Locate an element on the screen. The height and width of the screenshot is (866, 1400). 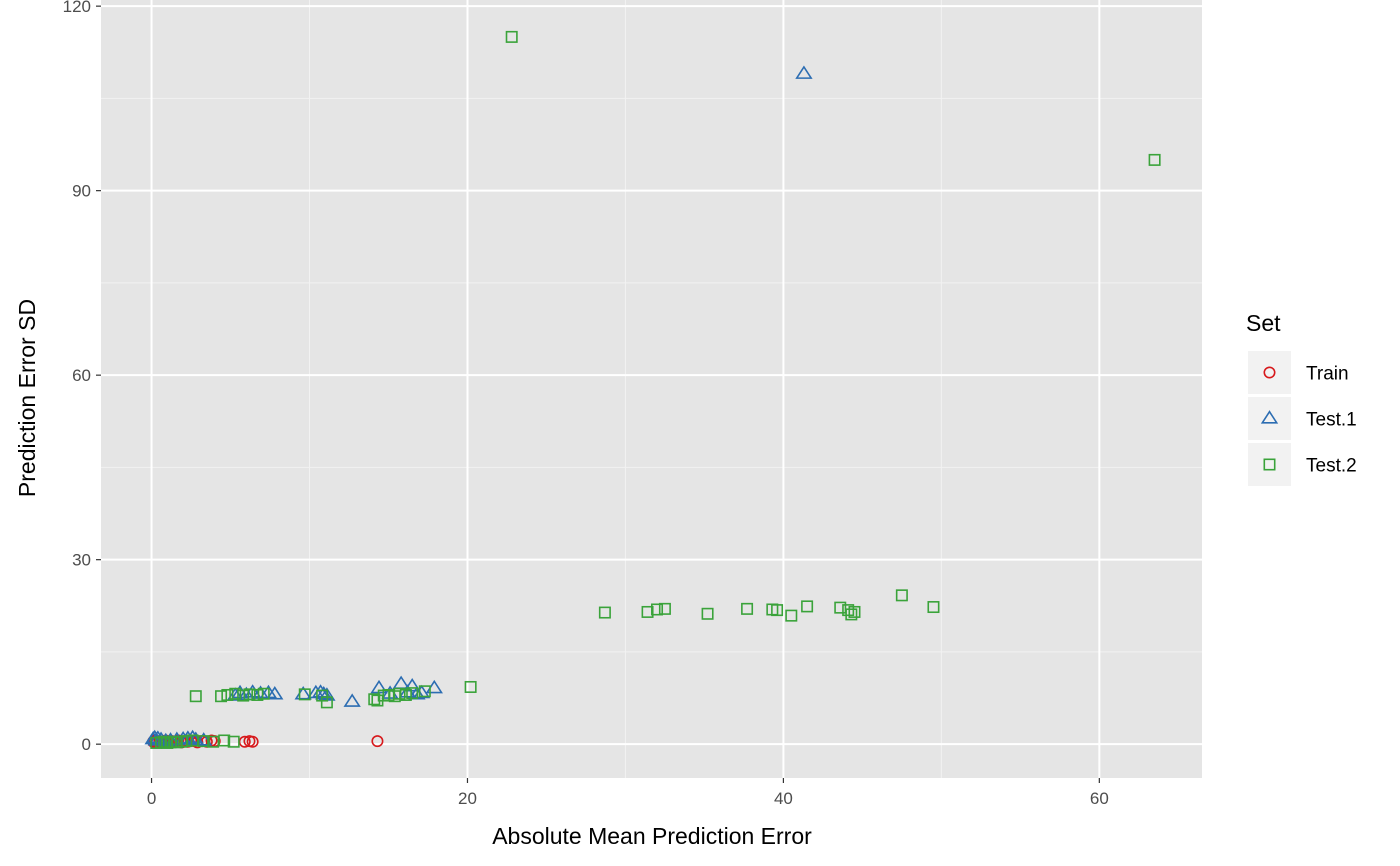
legend-label: Test.1 is located at coordinates (1331, 420).